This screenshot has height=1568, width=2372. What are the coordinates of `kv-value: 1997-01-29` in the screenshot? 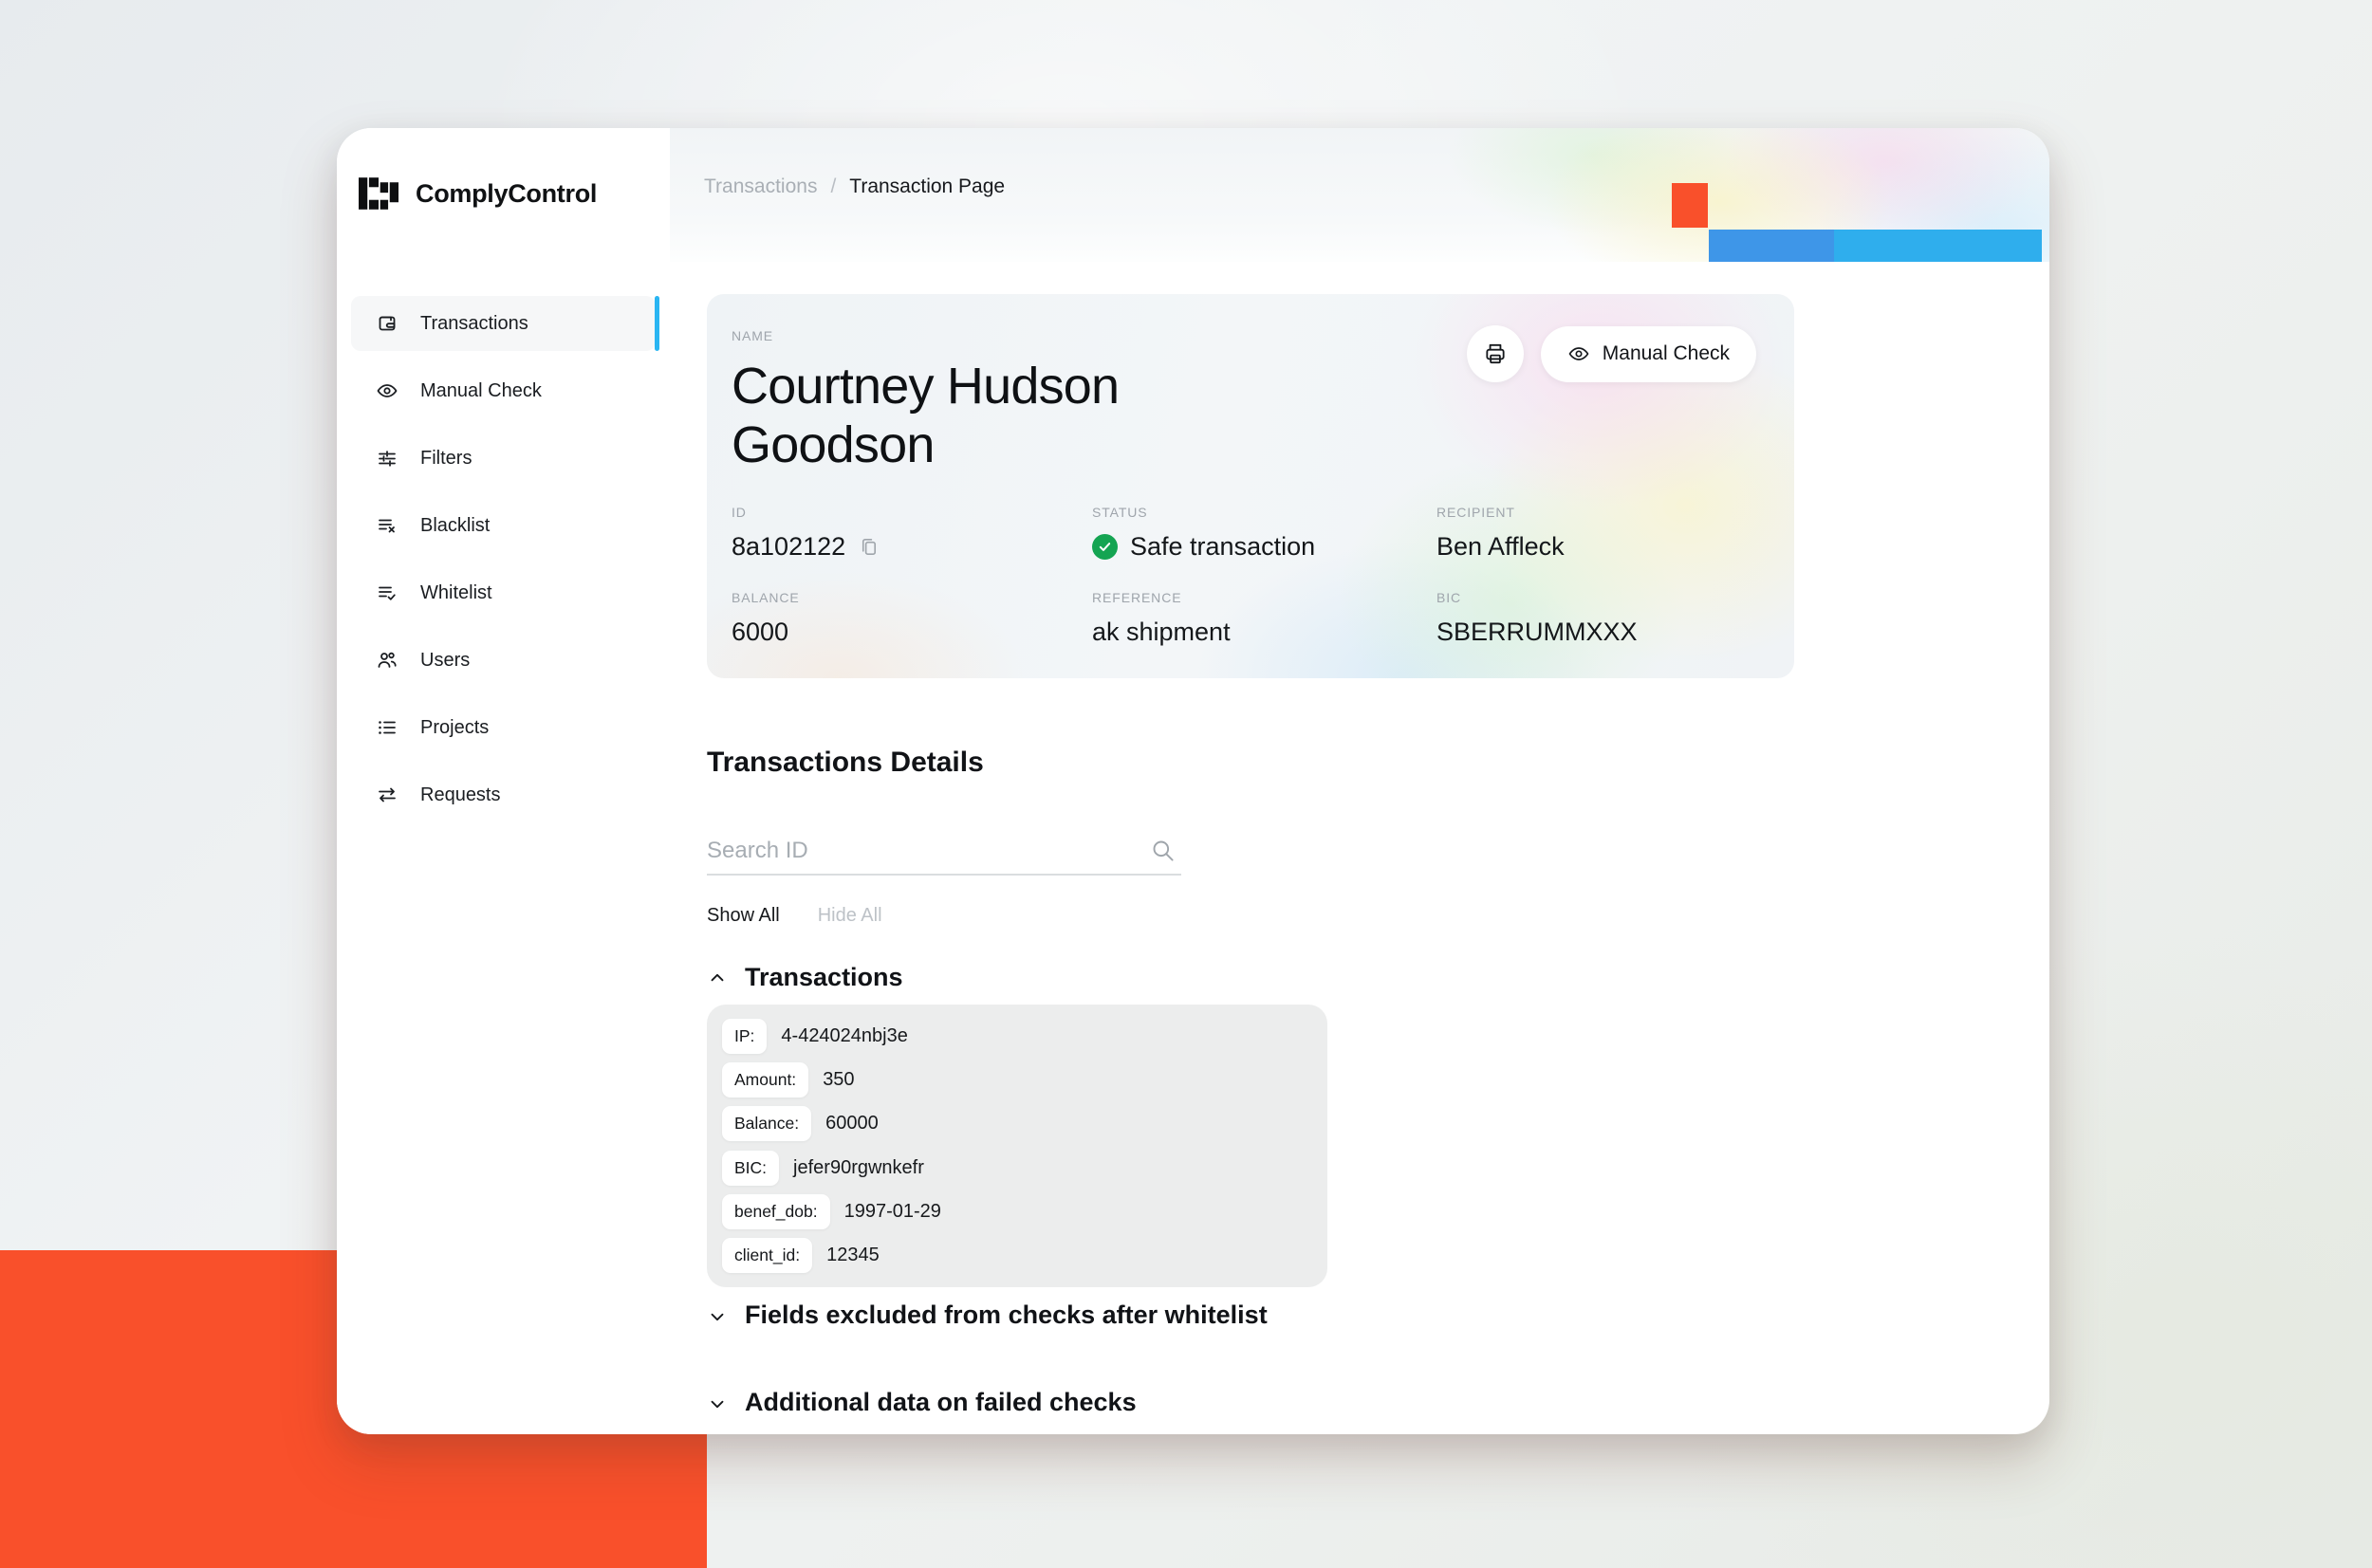 It's located at (892, 1211).